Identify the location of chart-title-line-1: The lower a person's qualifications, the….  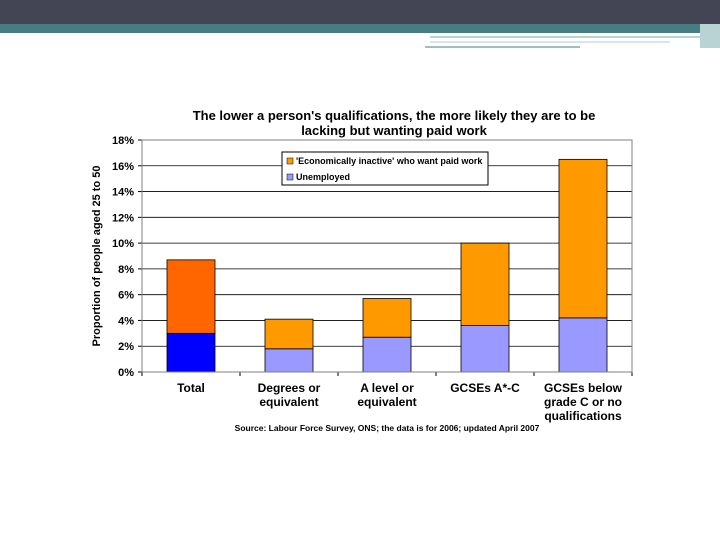
(394, 115).